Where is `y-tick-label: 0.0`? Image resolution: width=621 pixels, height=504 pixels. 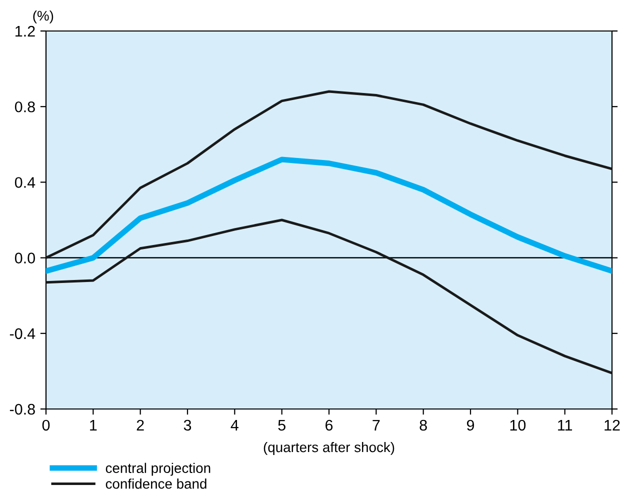
y-tick-label: 0.0 is located at coordinates (24, 258).